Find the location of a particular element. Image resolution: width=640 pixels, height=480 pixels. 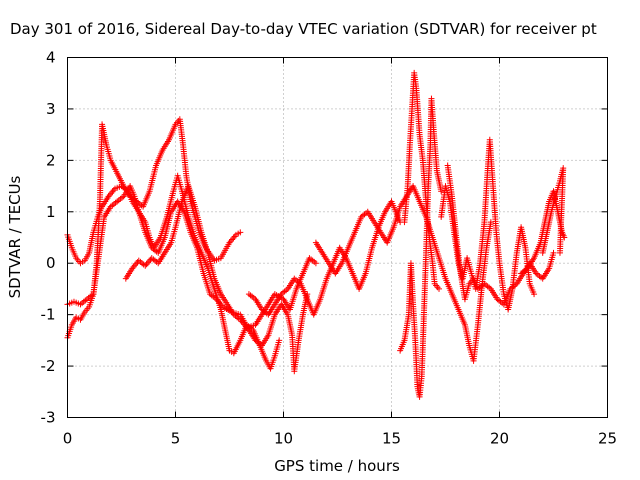

y-tick-label: 0 is located at coordinates (51, 263).